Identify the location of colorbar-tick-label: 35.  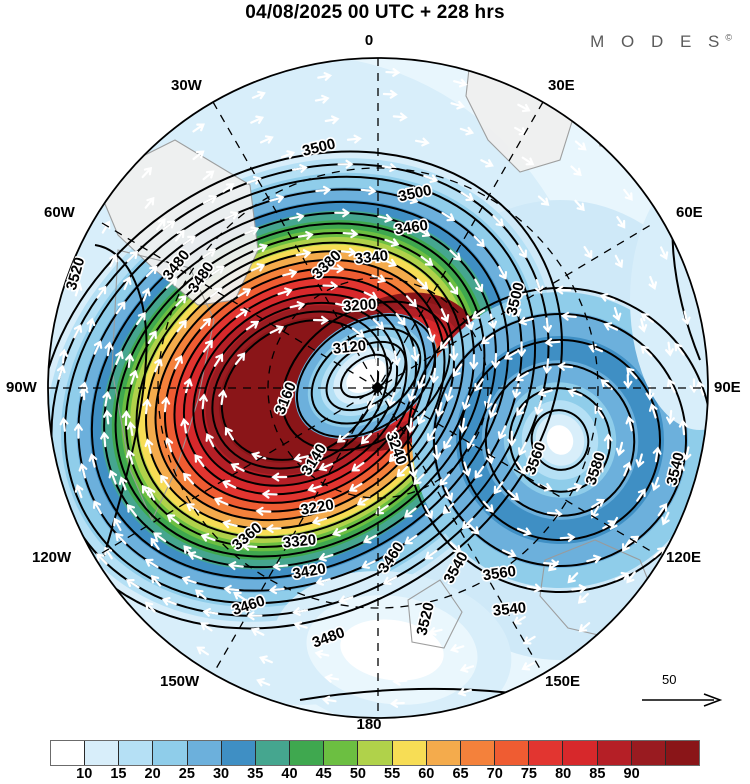
(255, 774).